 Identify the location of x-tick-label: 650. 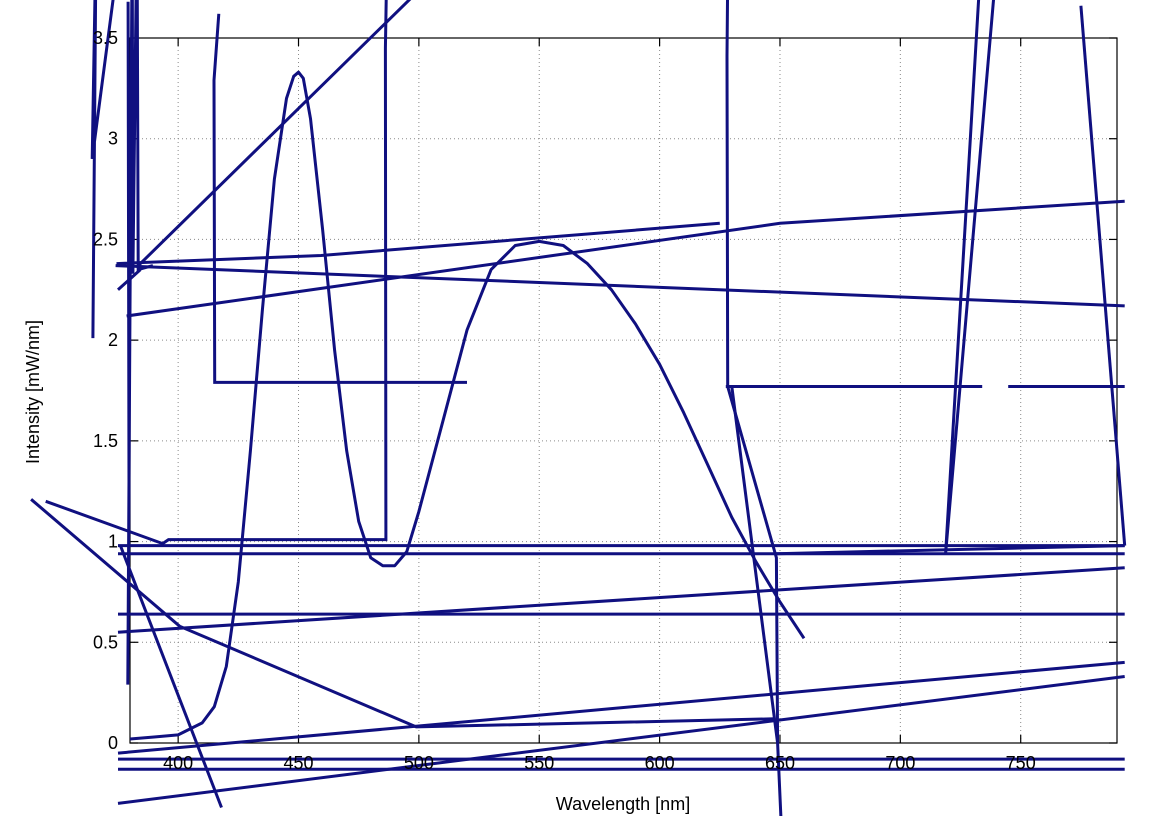
(780, 763).